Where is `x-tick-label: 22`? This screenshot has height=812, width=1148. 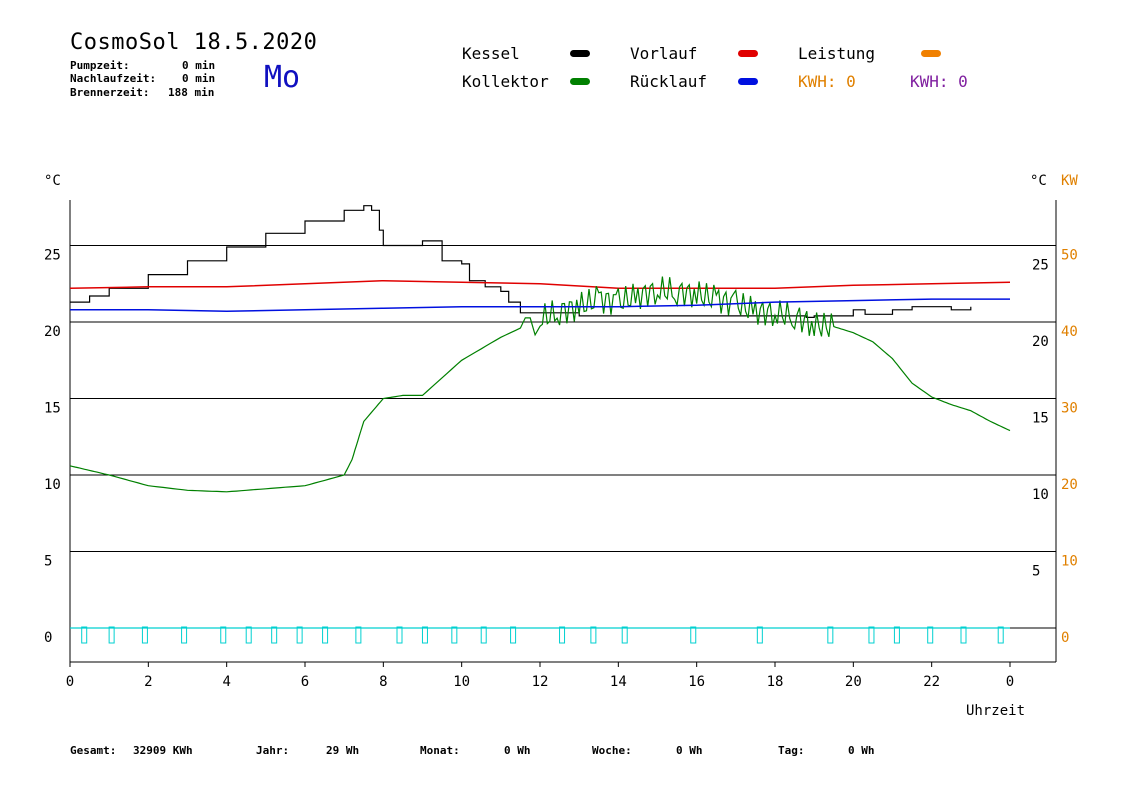 x-tick-label: 22 is located at coordinates (931, 682).